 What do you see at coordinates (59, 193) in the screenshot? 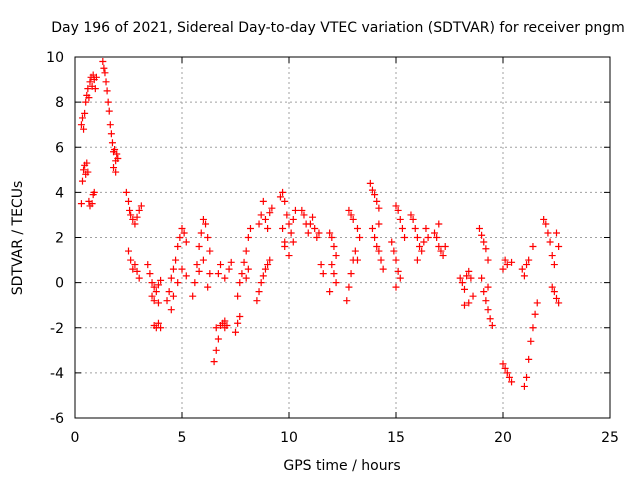
I see `y-tick-label: 4` at bounding box center [59, 193].